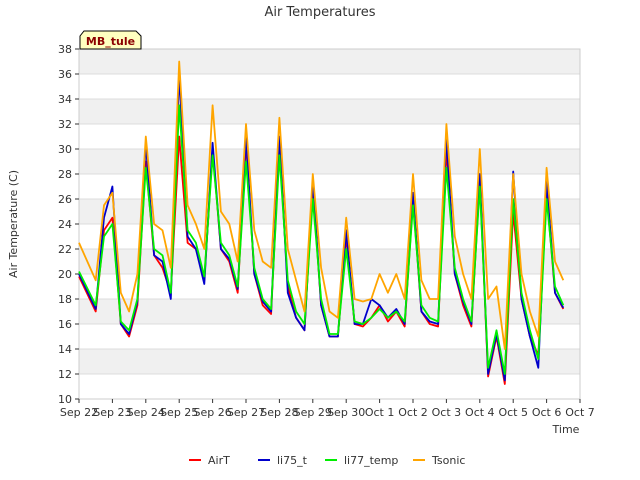 This screenshot has height=480, width=640. I want to click on x-tick-label: Sep 26, so click(212, 412).